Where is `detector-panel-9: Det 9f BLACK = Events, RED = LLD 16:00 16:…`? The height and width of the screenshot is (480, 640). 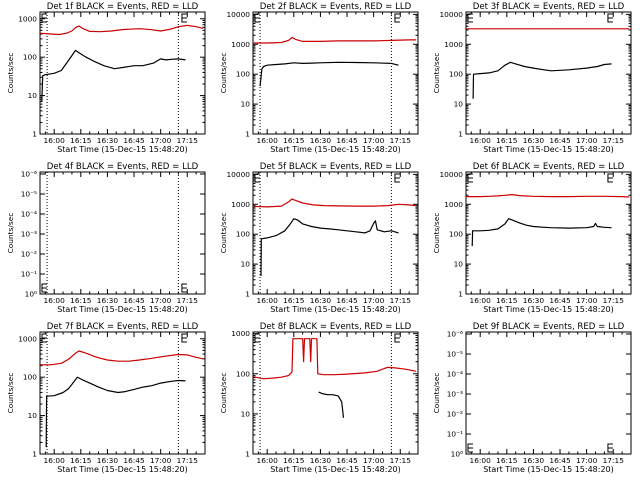 detector-panel-9: Det 9f BLACK = Events, RED = LLD 16:00 16:… is located at coordinates (532, 398).